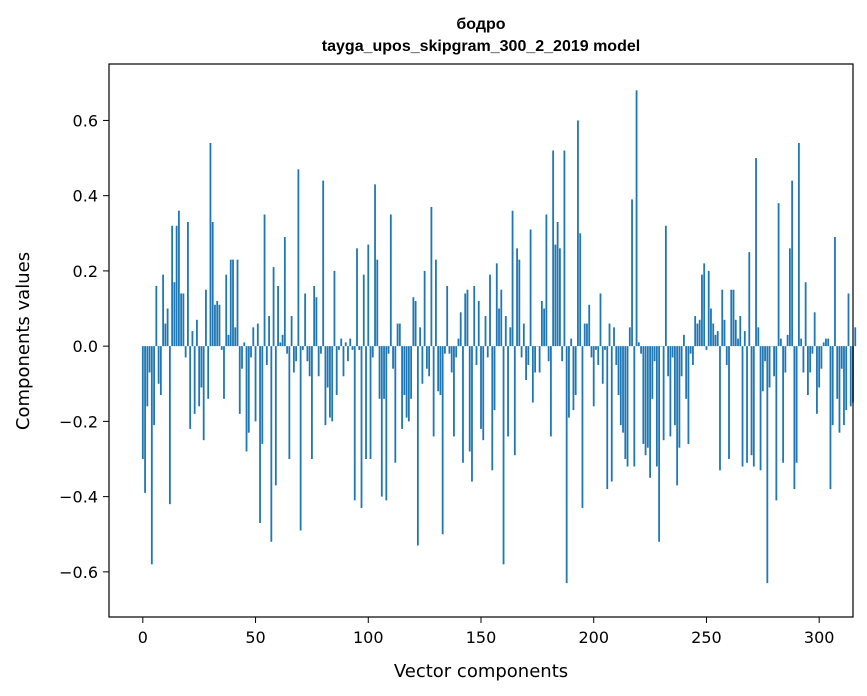  I want to click on y-axis-label: Components values, so click(23, 341).